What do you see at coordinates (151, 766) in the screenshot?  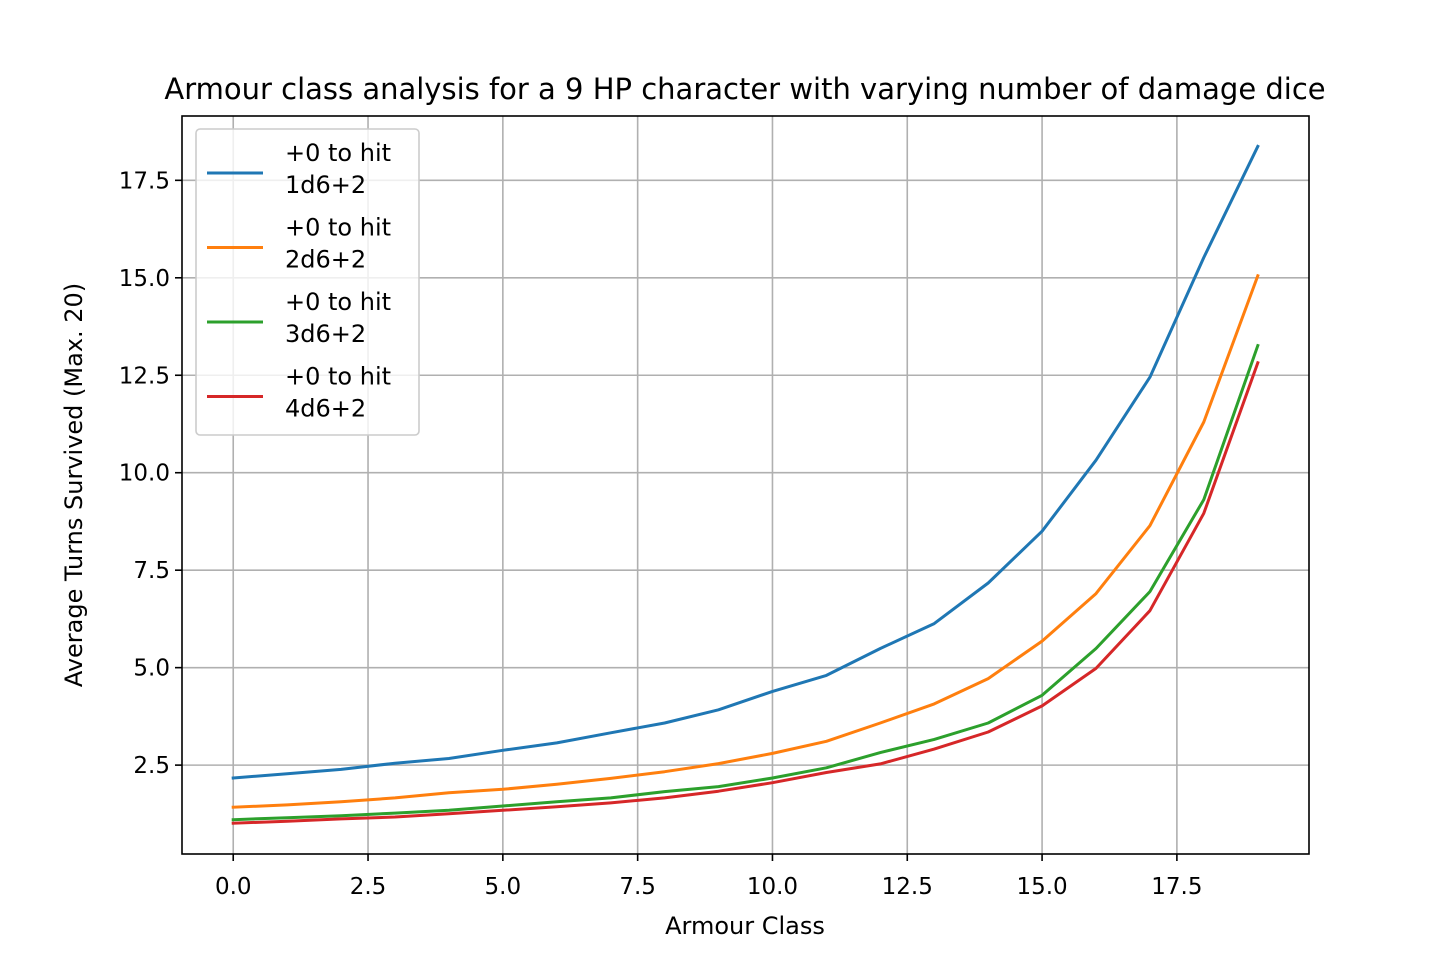 I see `y-tick-label: 2.5` at bounding box center [151, 766].